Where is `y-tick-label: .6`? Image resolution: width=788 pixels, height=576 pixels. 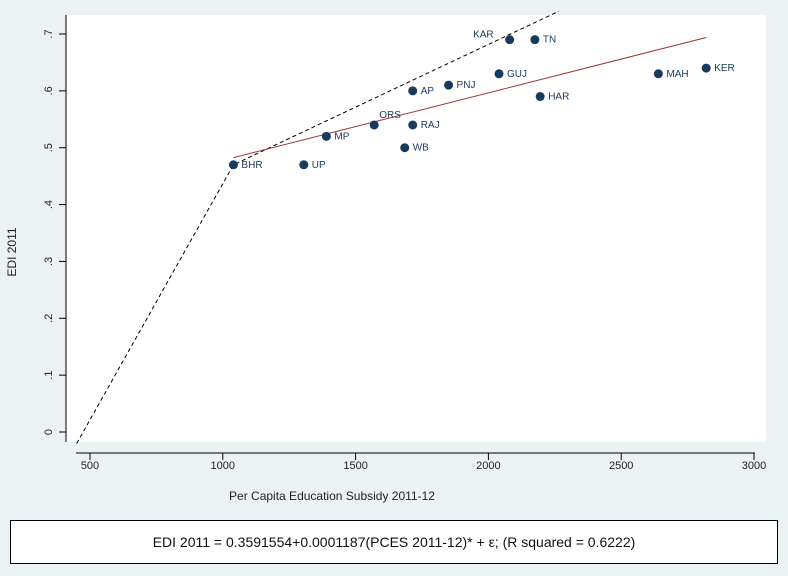
y-tick-label: .6 is located at coordinates (49, 90).